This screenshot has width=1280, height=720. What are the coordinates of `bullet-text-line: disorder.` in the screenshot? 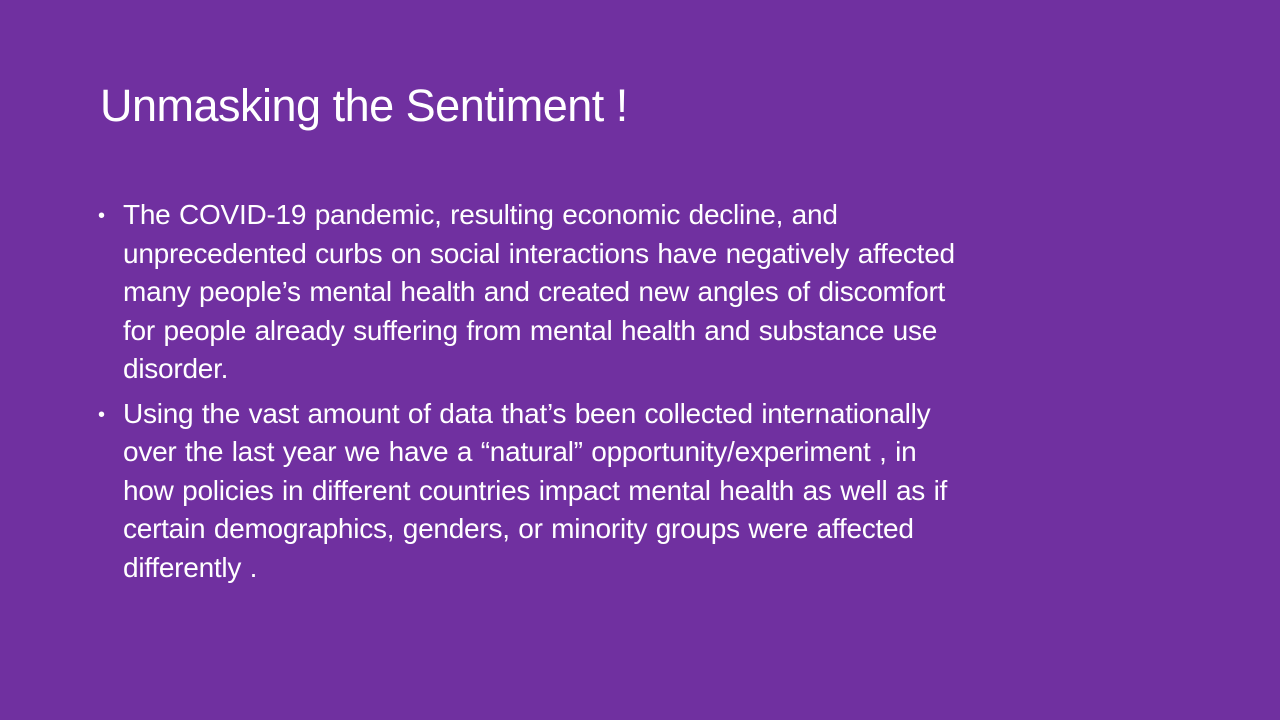 It's located at (176, 368).